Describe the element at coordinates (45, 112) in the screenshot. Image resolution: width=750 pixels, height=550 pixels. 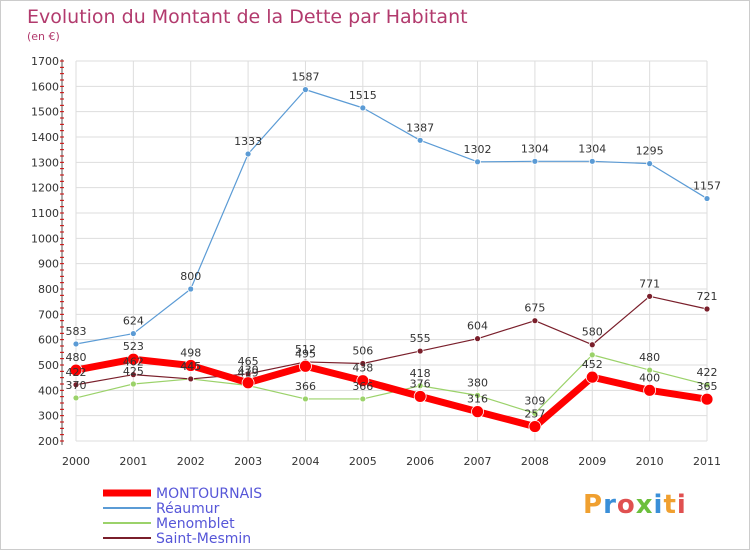
I see `y-tick-label: 1500` at that location.